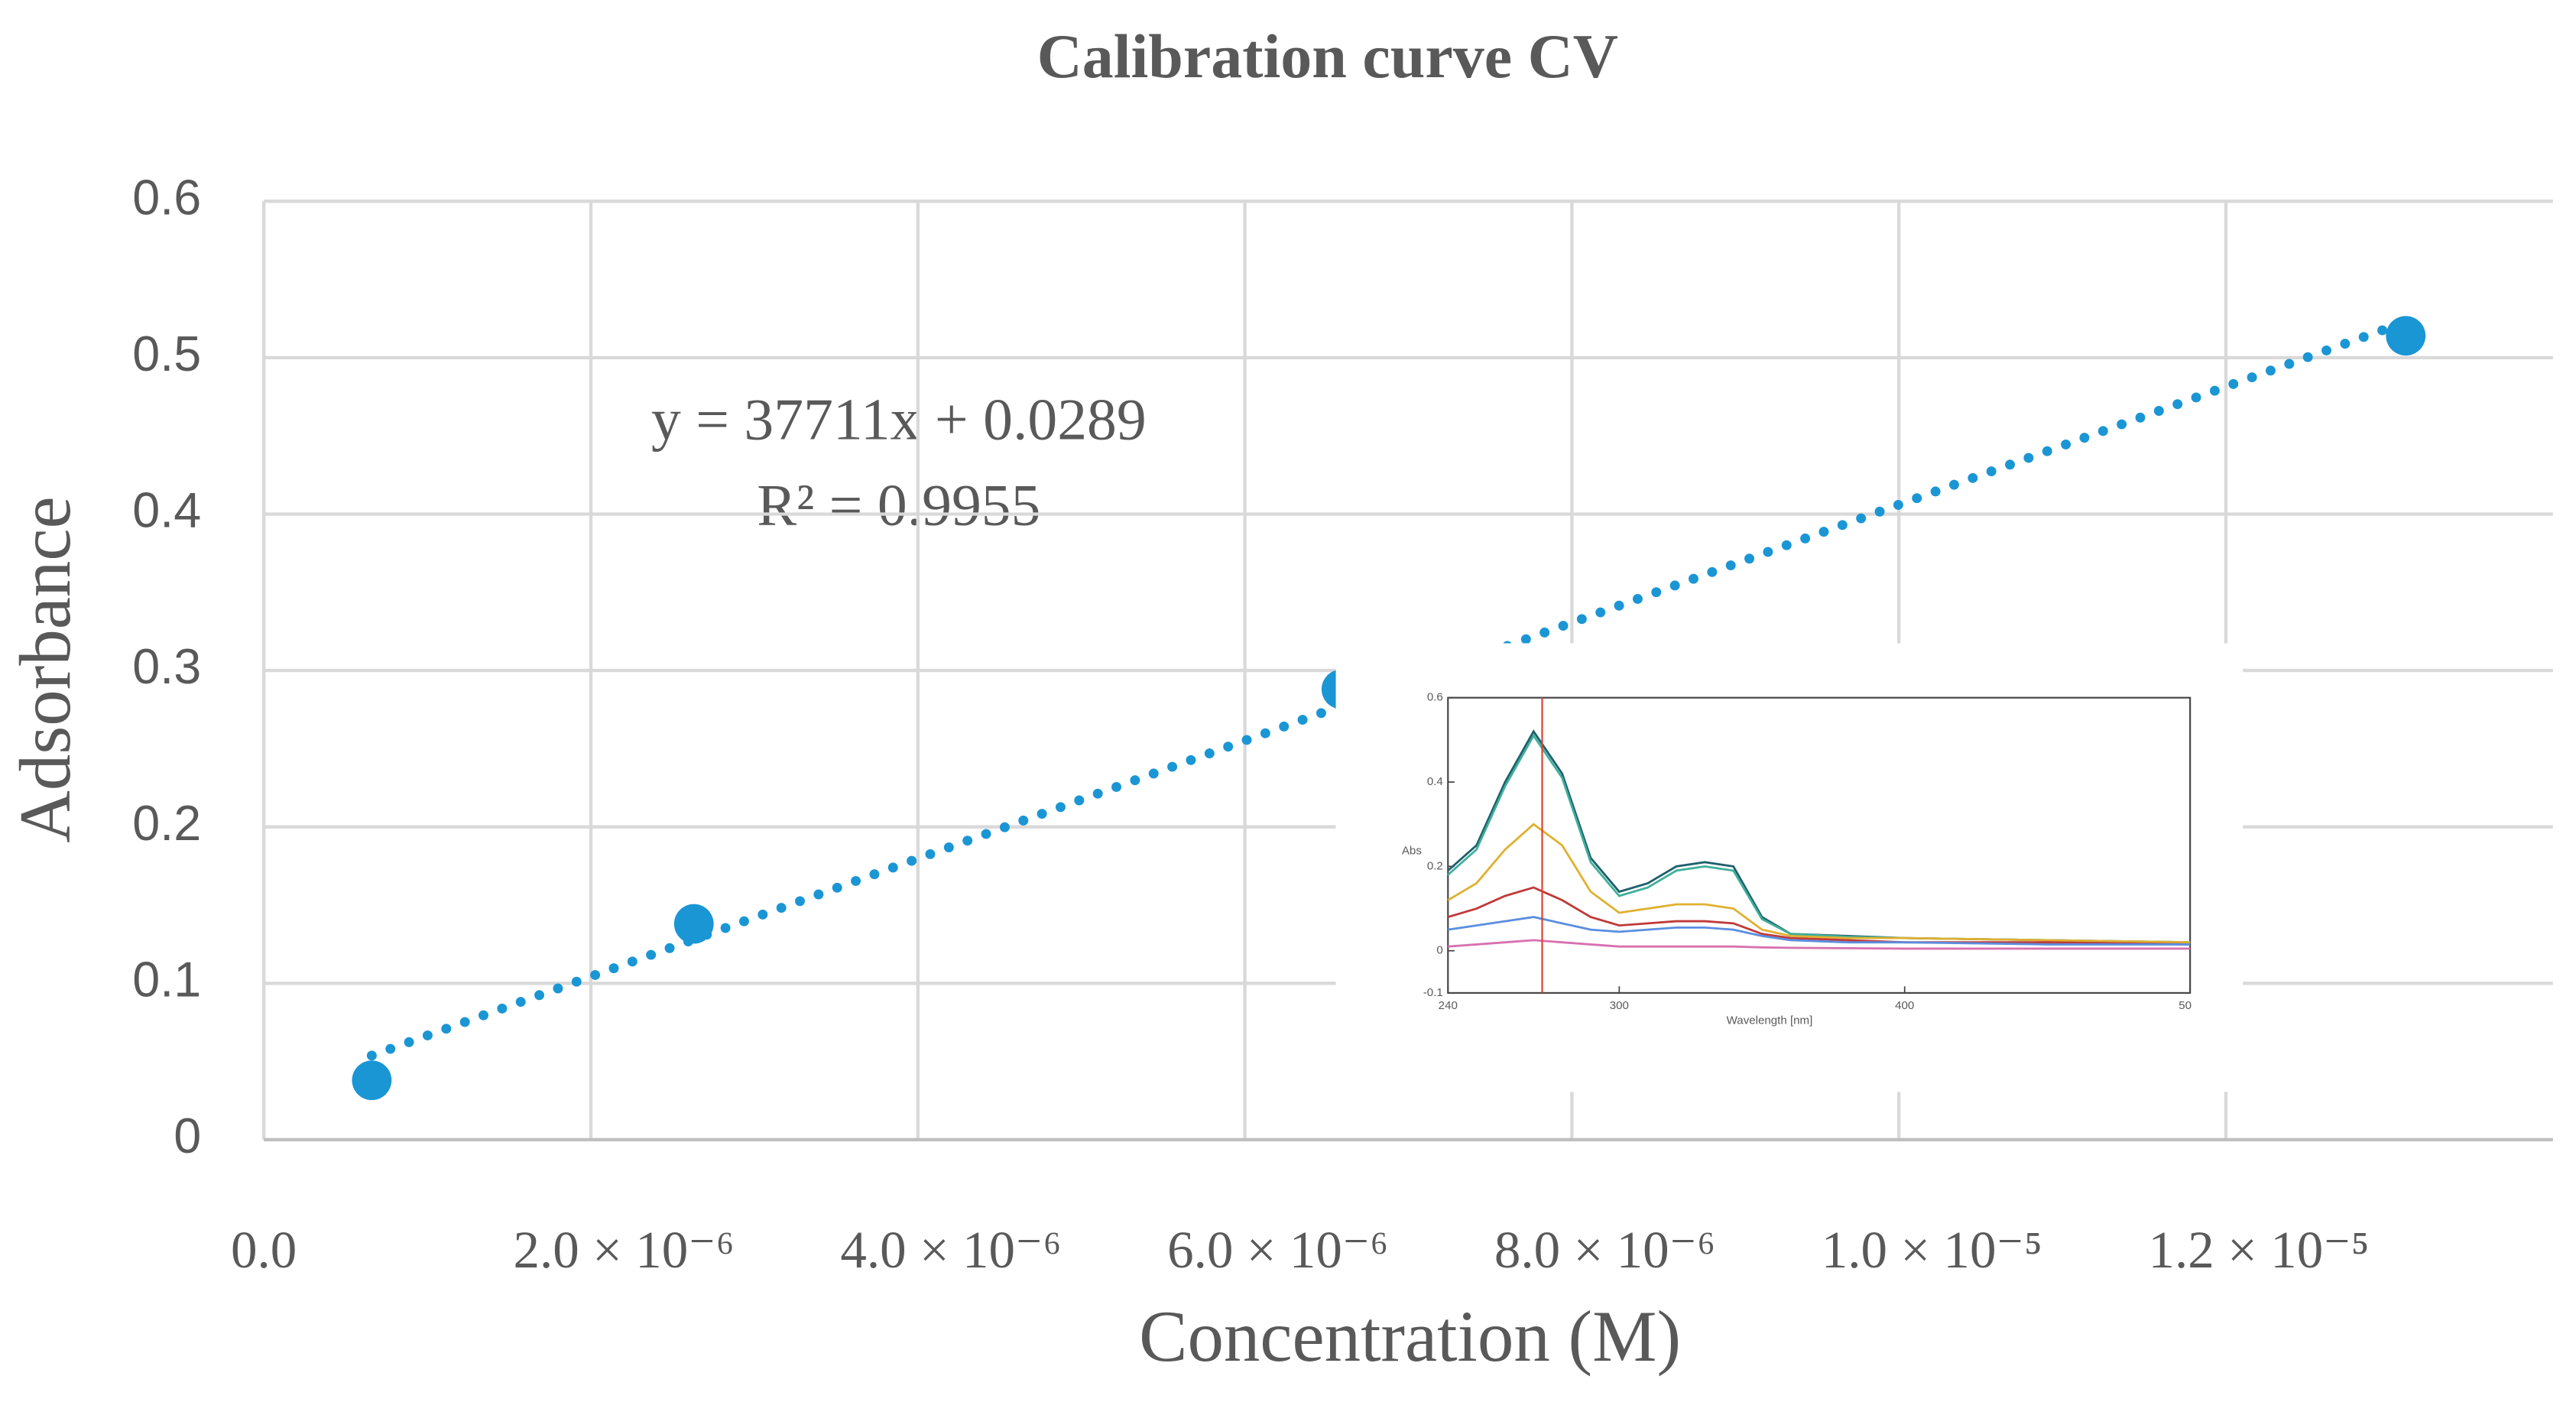  Describe the element at coordinates (1932, 1249) in the screenshot. I see `x-tick-label: 1.0 × 10⁻⁵` at that location.